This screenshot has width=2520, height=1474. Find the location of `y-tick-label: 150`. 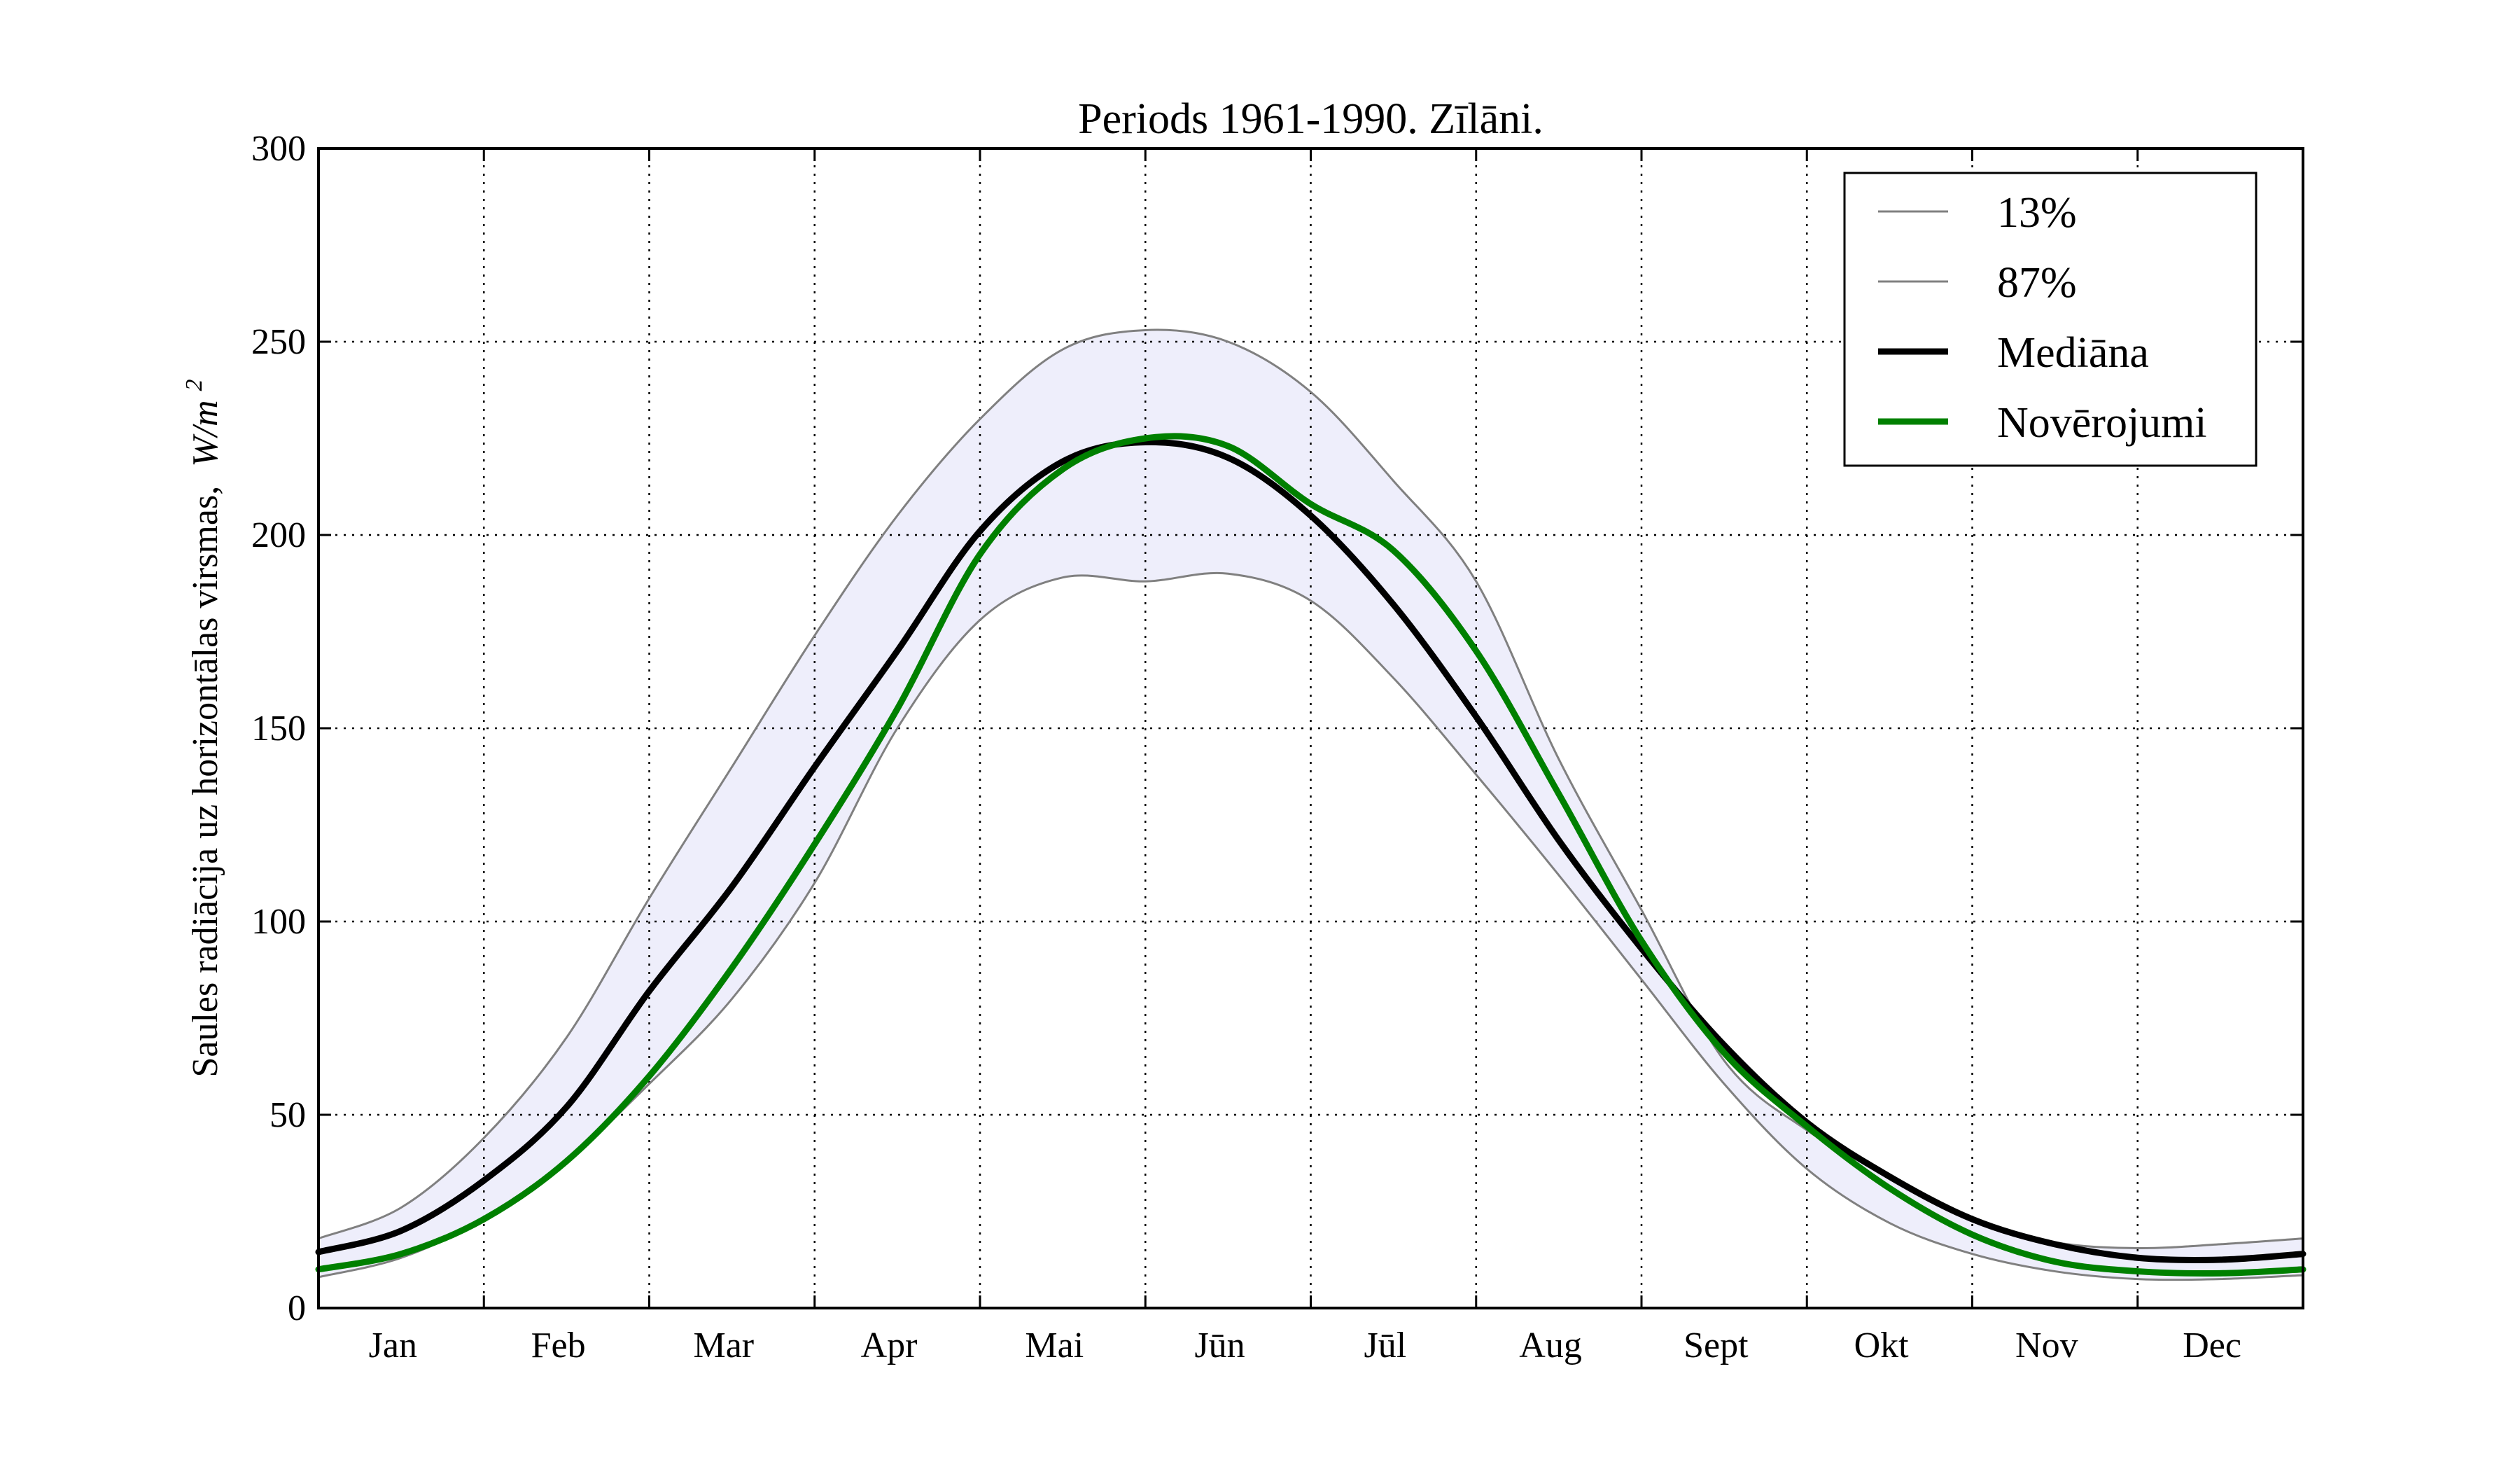

y-tick-label: 150 is located at coordinates (278, 729).